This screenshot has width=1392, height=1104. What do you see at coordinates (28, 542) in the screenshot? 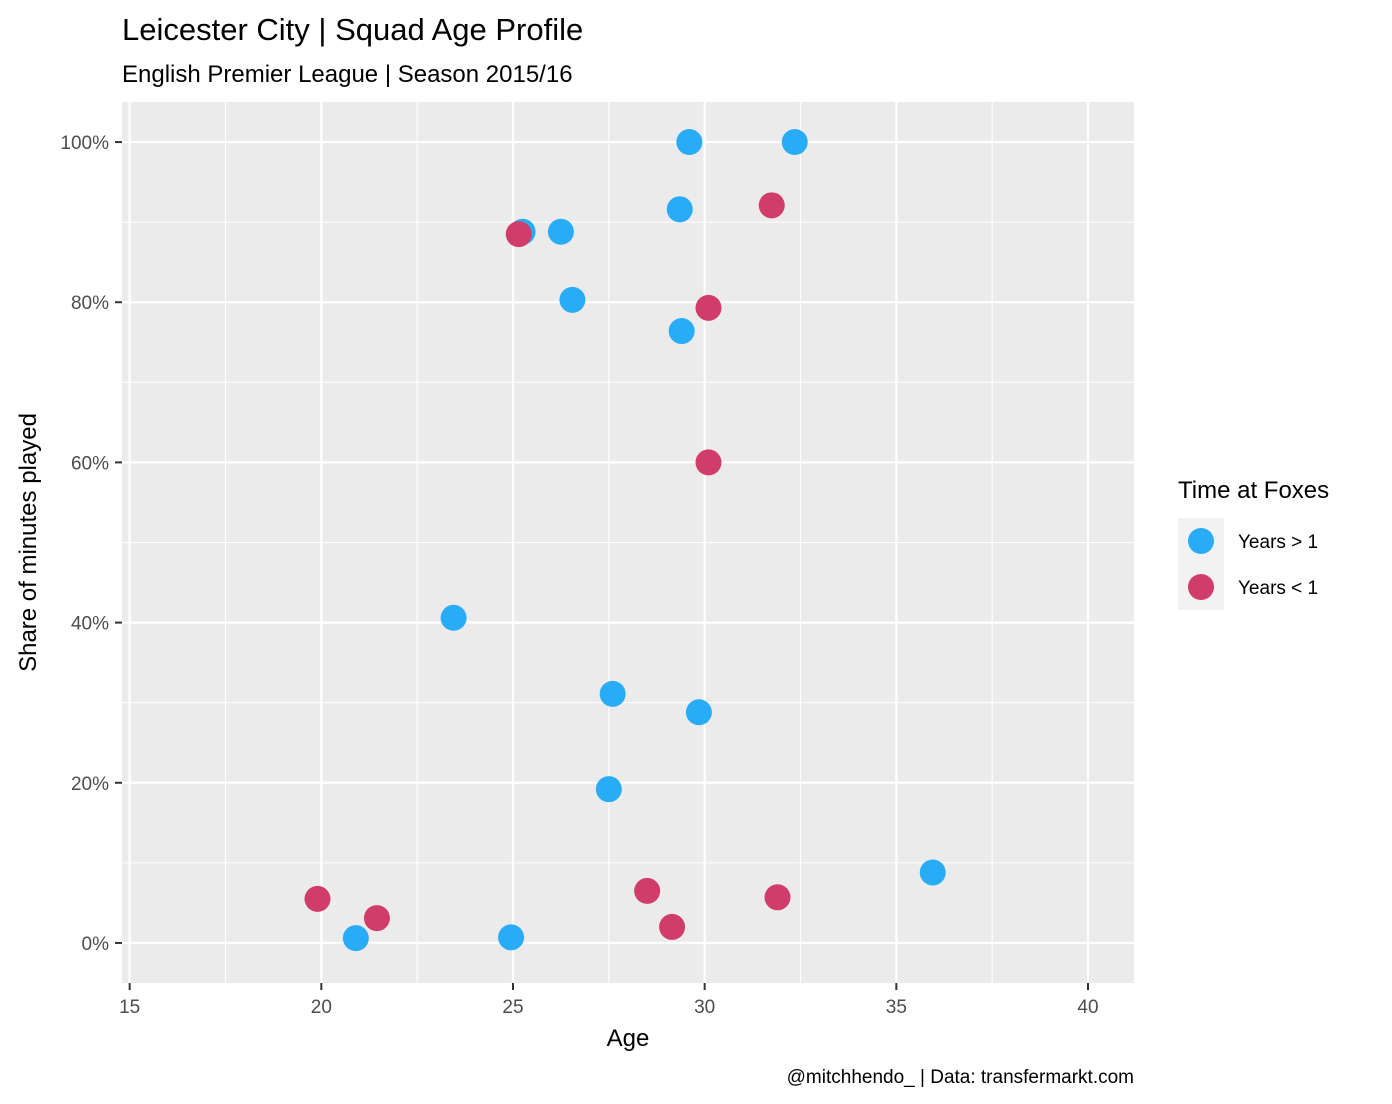
I see `y-axis-title: Share of minutes played` at bounding box center [28, 542].